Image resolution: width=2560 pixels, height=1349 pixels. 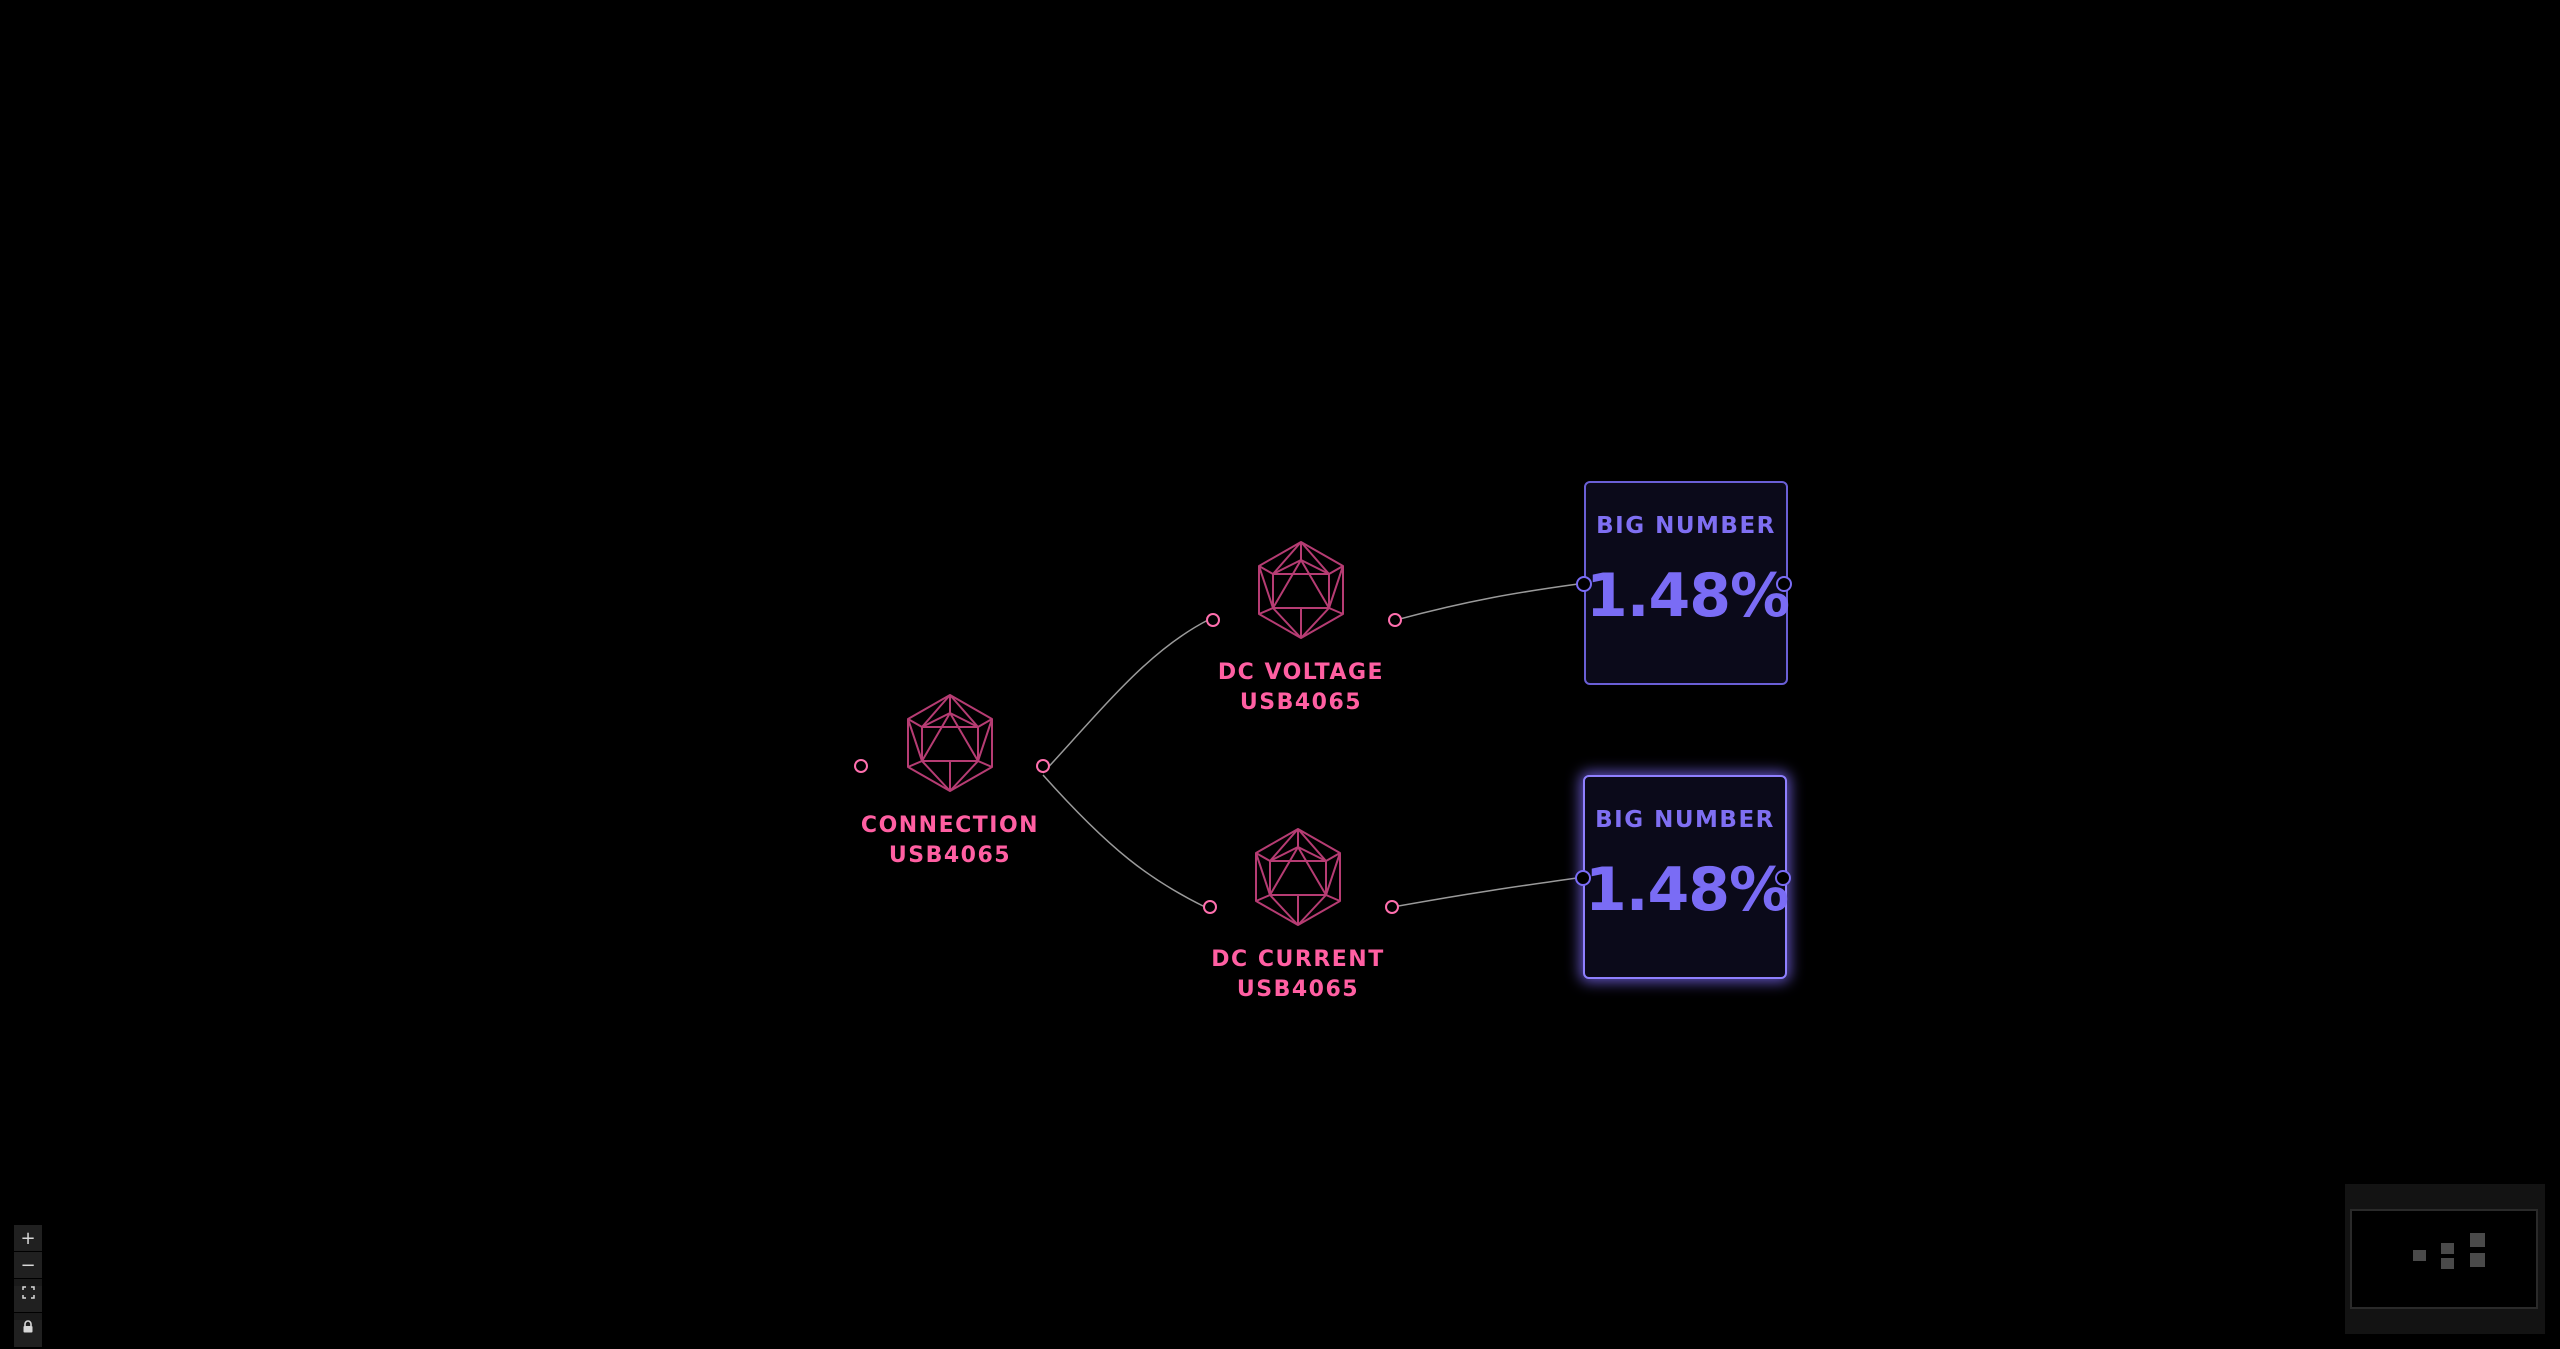 I want to click on lock-icon, so click(x=28, y=1326).